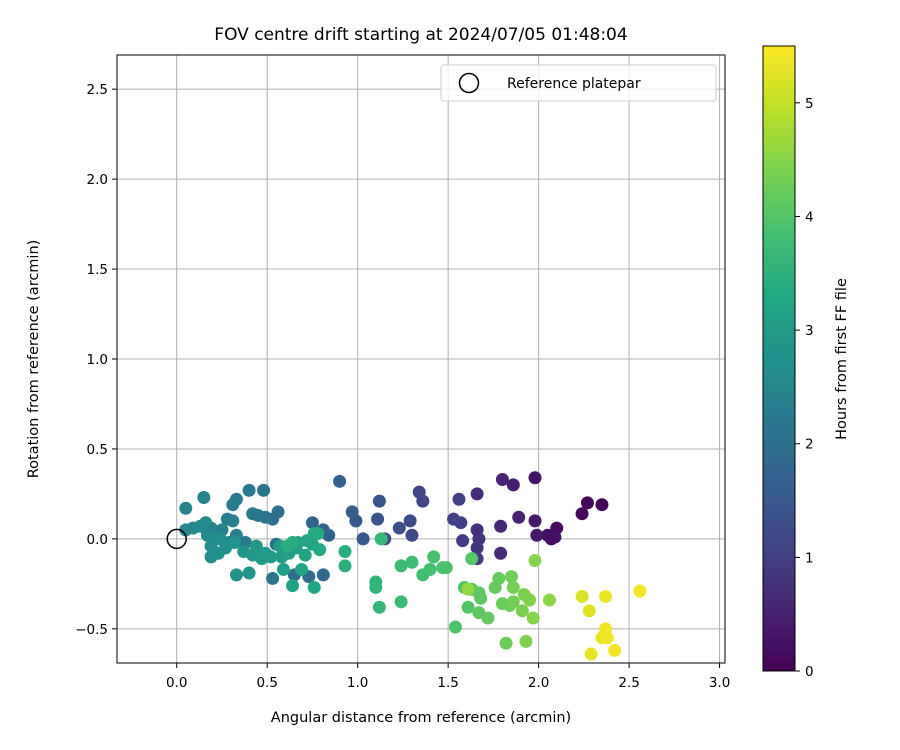 This screenshot has width=900, height=750. Describe the element at coordinates (809, 558) in the screenshot. I see `colorbar-tick-label: 1` at that location.